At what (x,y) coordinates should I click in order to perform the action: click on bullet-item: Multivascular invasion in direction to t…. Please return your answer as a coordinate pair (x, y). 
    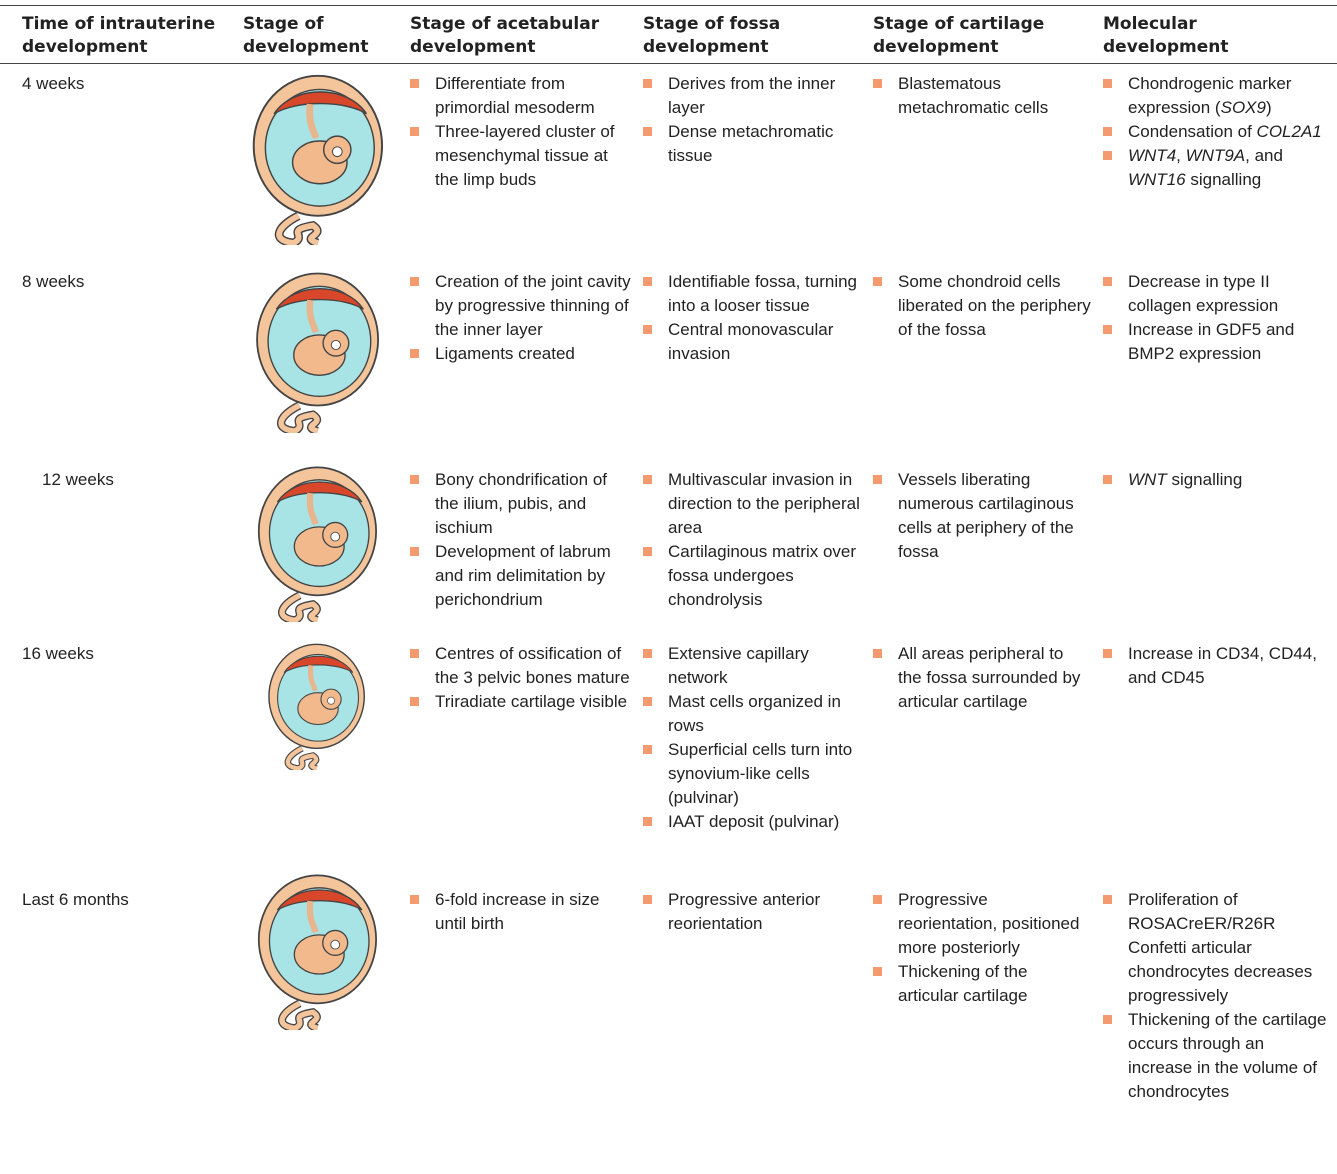
    Looking at the image, I should click on (752, 504).